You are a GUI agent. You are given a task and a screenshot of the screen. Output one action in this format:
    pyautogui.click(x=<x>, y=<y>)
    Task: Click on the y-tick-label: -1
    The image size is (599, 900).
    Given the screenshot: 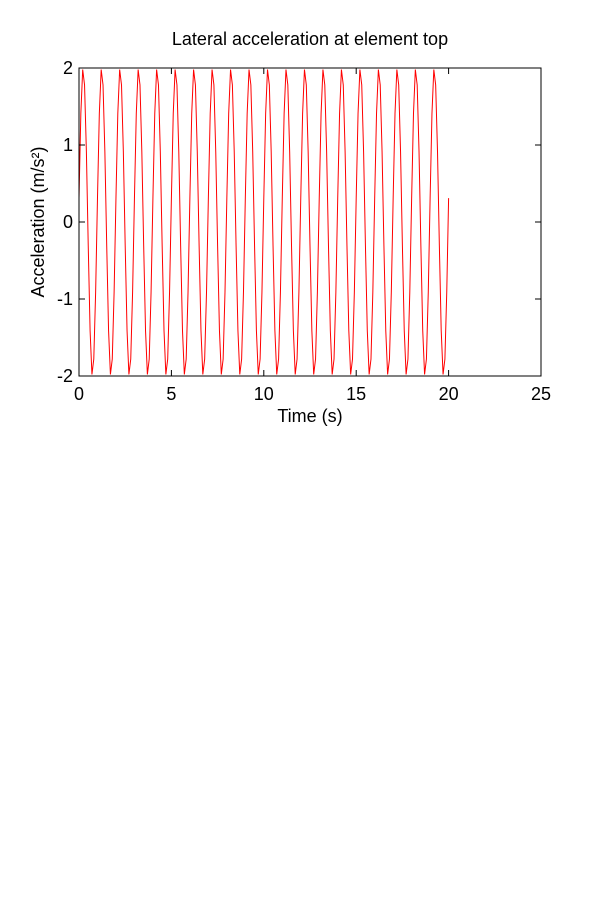 What is the action you would take?
    pyautogui.click(x=65, y=299)
    